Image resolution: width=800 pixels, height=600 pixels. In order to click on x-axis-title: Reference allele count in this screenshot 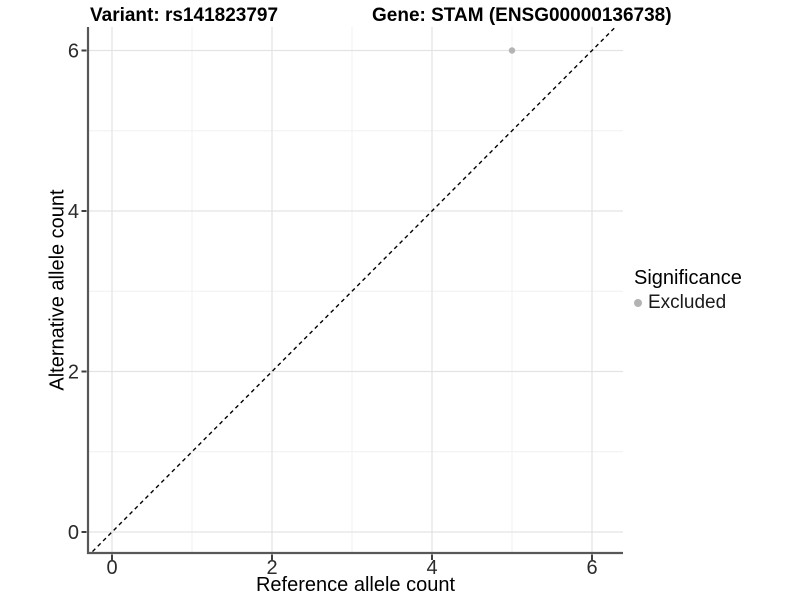, I will do `click(355, 585)`.